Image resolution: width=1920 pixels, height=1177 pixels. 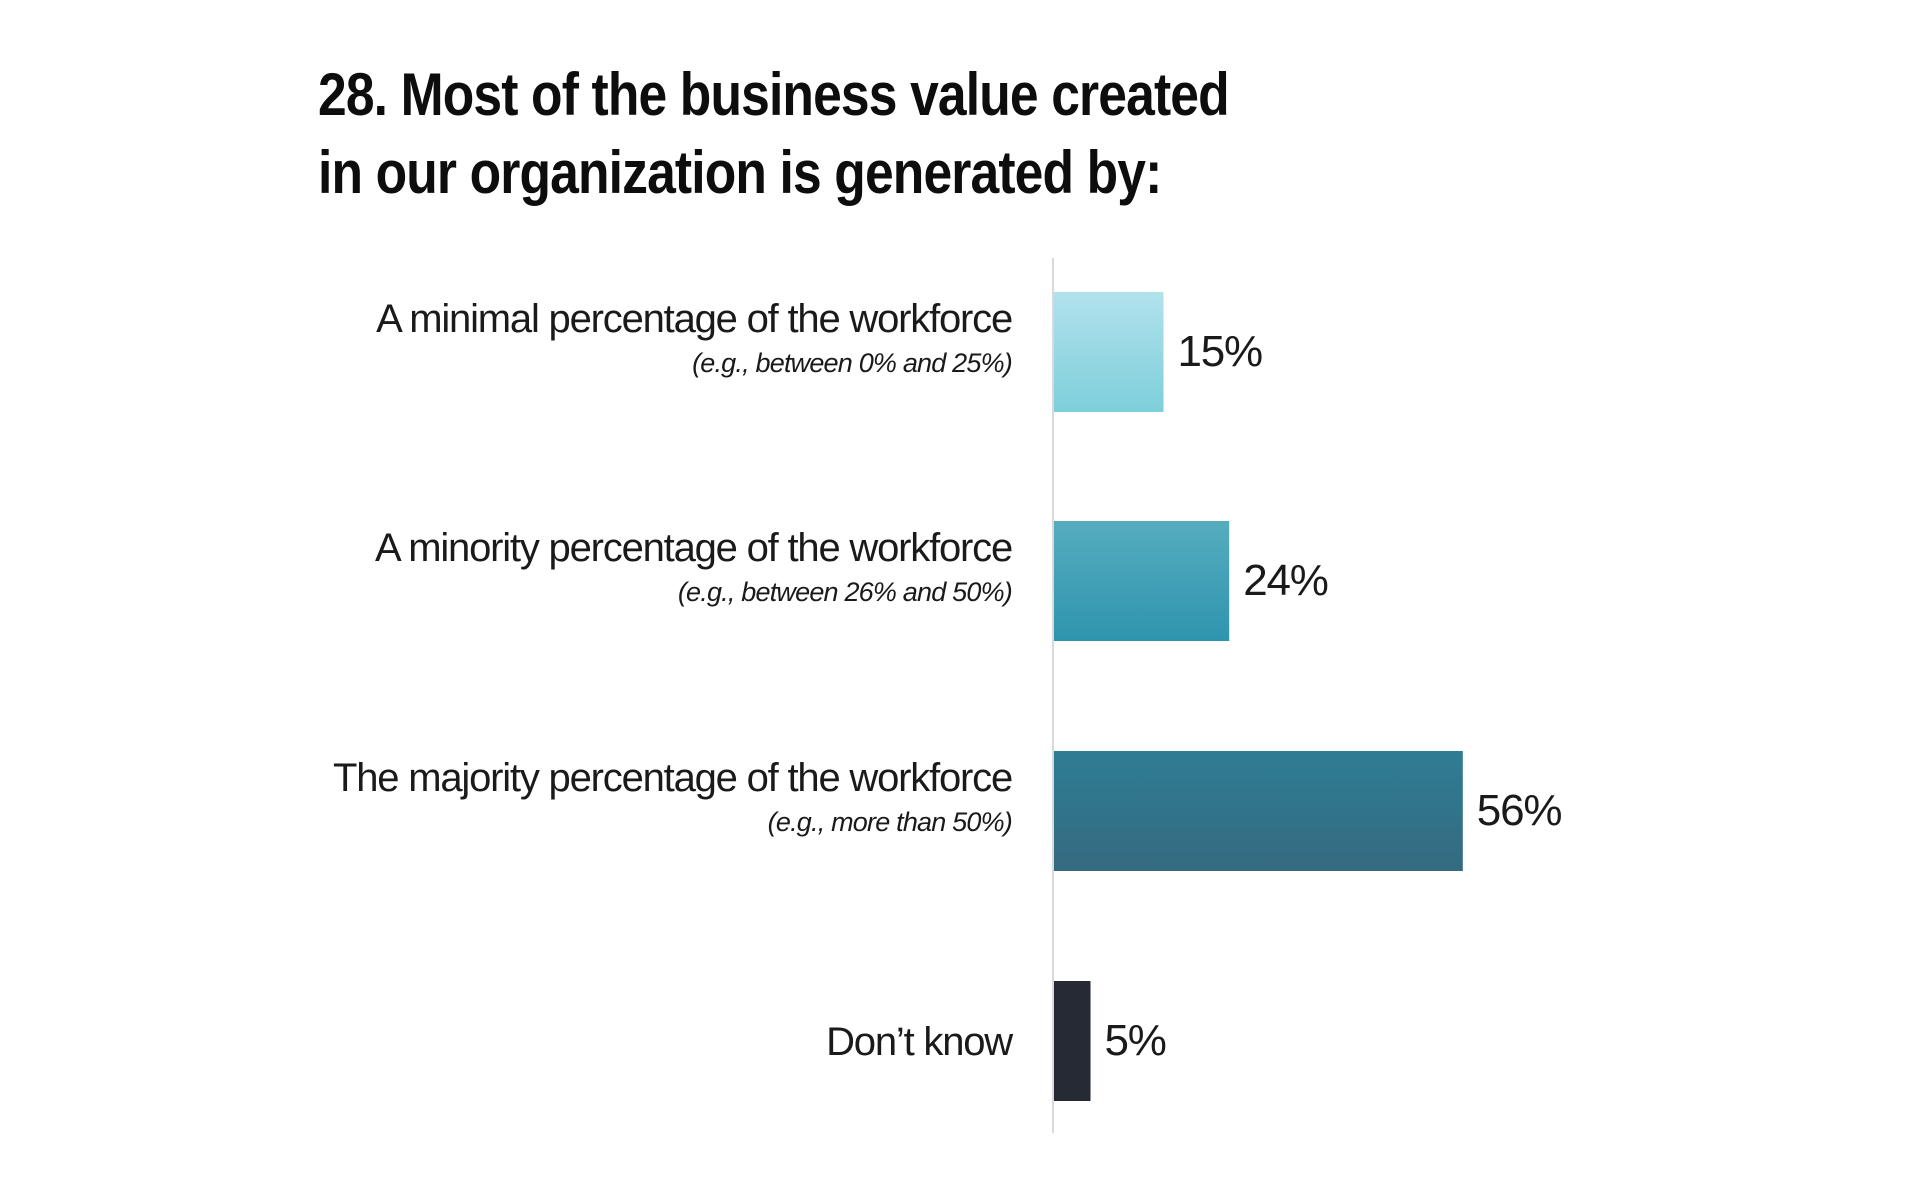 What do you see at coordinates (693, 548) in the screenshot?
I see `category-label-2: A minority percentage of the workforce` at bounding box center [693, 548].